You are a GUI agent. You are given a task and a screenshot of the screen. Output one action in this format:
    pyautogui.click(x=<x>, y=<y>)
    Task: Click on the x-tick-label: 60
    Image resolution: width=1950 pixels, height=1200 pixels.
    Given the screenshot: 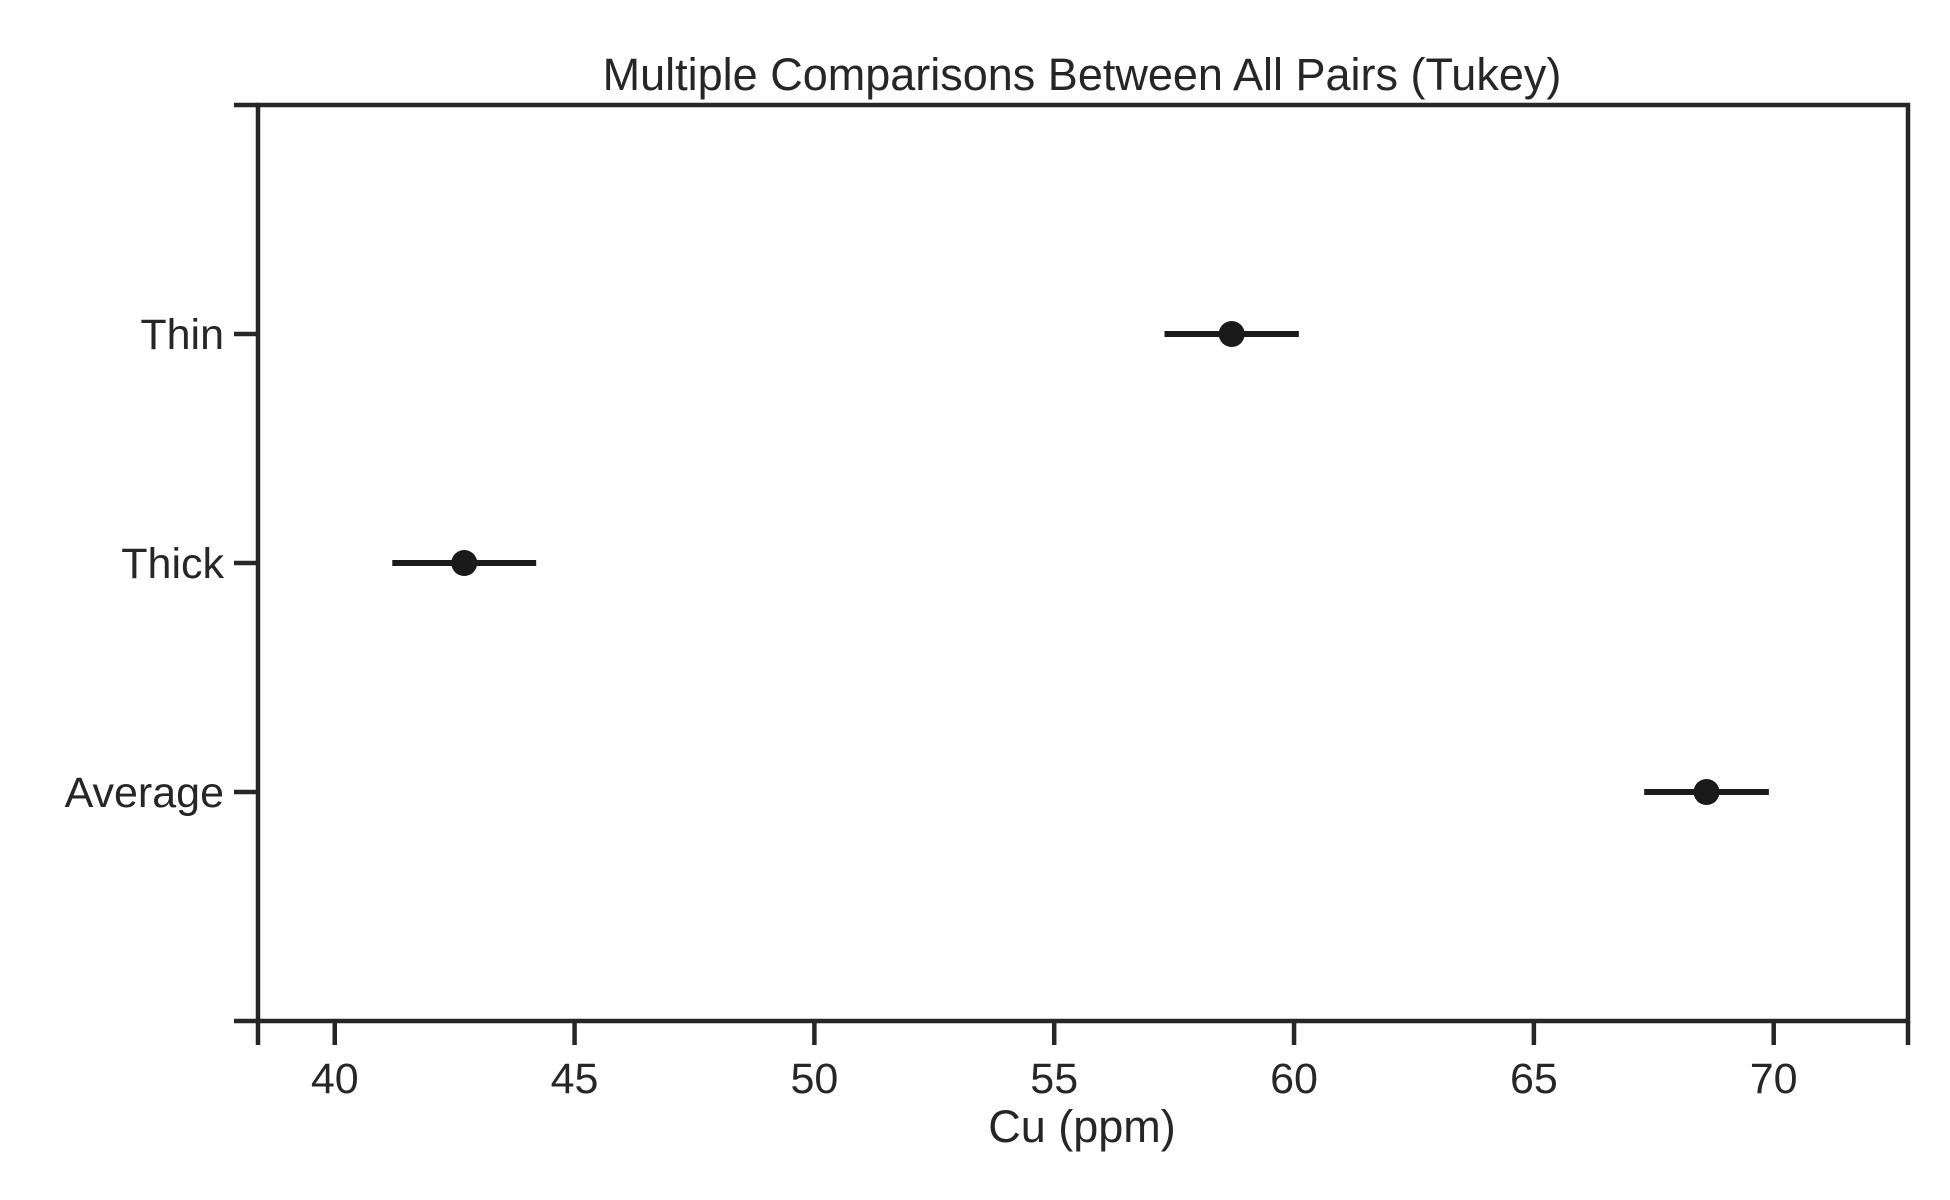 What is the action you would take?
    pyautogui.click(x=1294, y=1079)
    